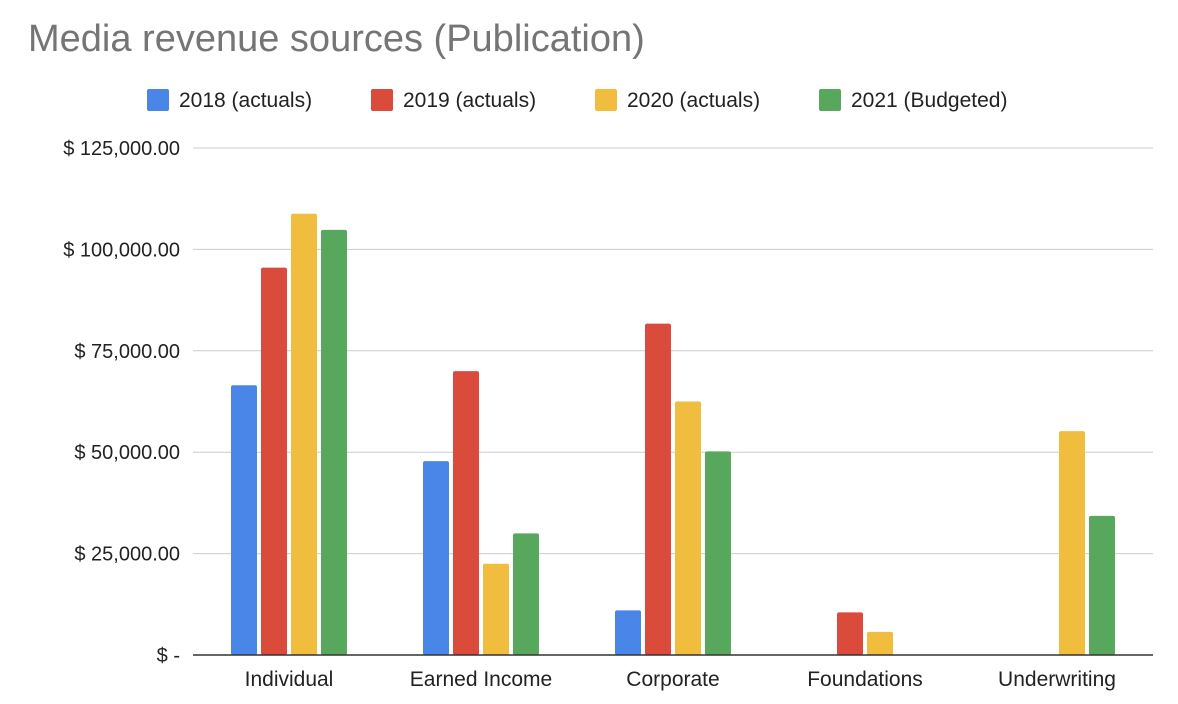  I want to click on y-tick-label: $ 50,000.00, so click(127, 453).